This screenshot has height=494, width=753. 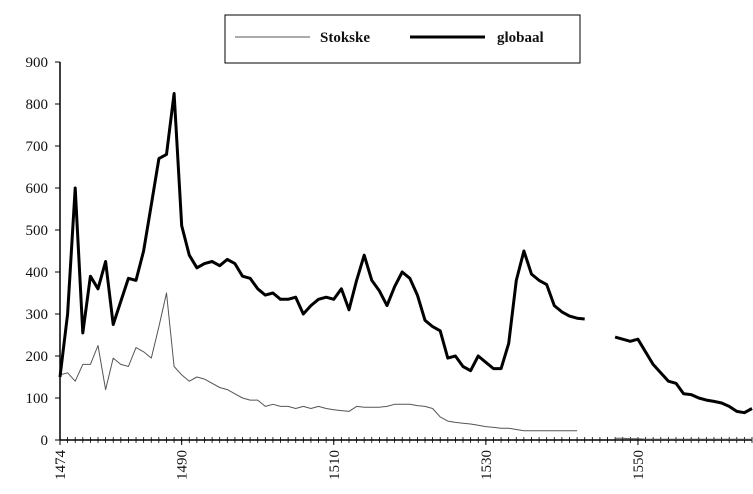 I want to click on x-tick-label: 1474, so click(x=61, y=465).